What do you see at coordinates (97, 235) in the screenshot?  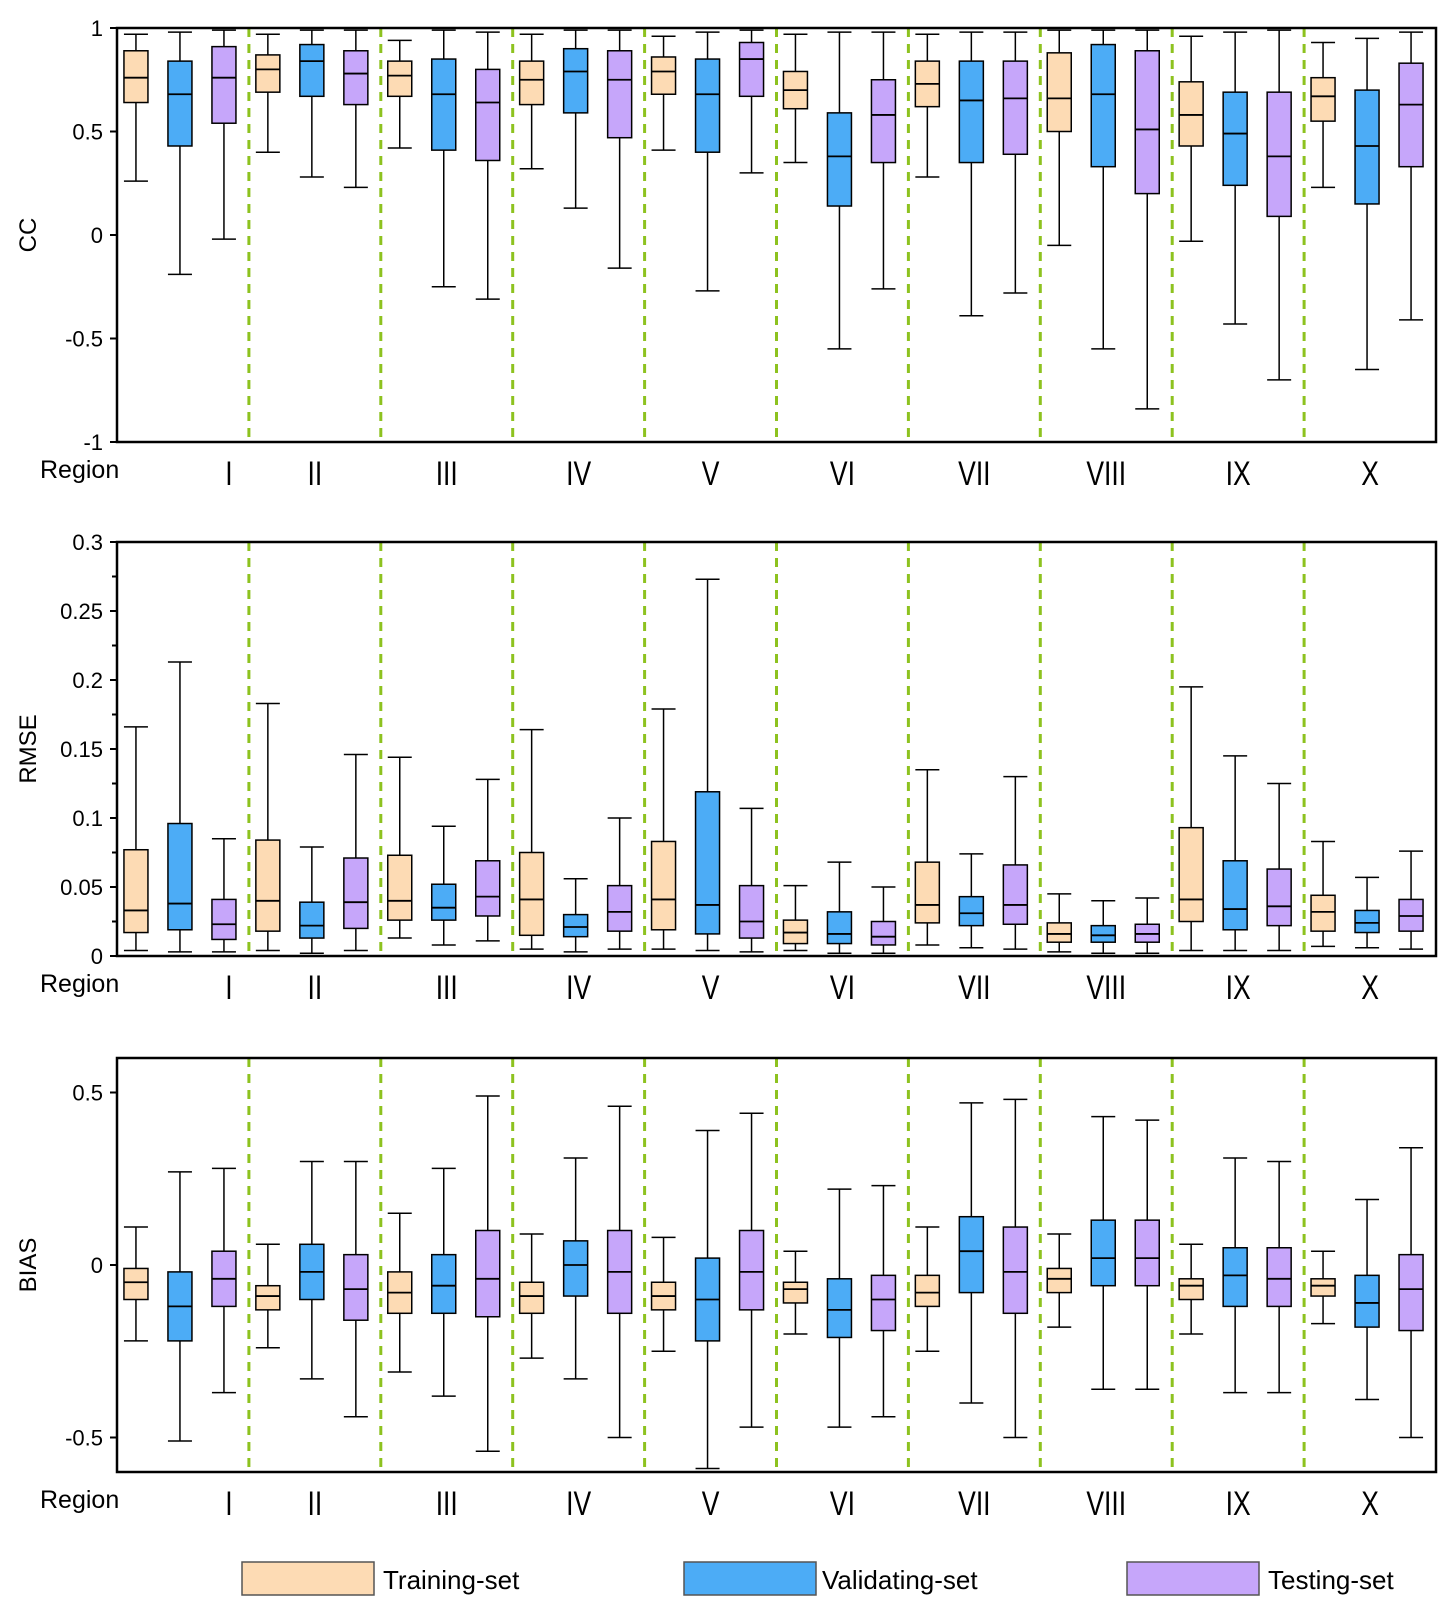 I see `y-tick-label: 0` at bounding box center [97, 235].